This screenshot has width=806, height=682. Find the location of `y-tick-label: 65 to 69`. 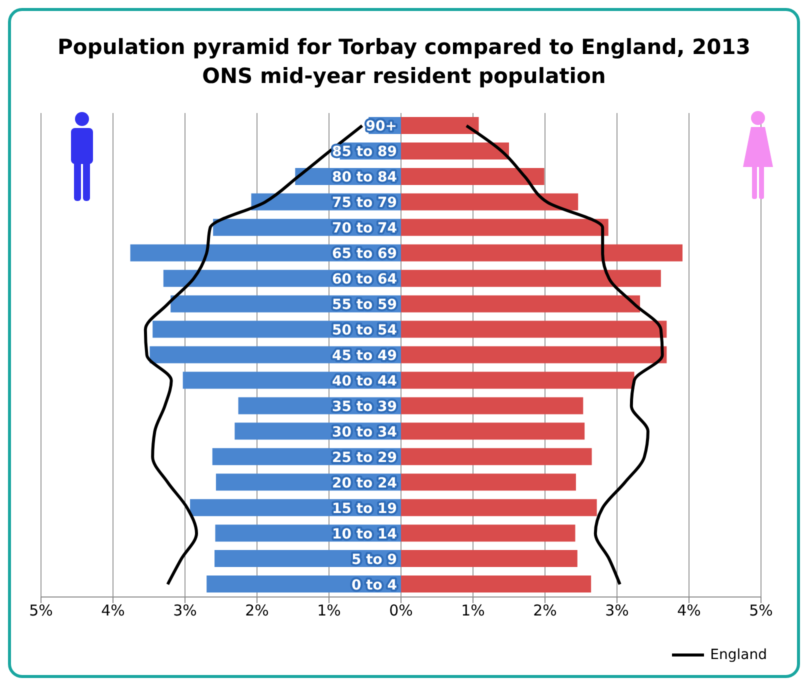

y-tick-label: 65 to 69 is located at coordinates (364, 254).